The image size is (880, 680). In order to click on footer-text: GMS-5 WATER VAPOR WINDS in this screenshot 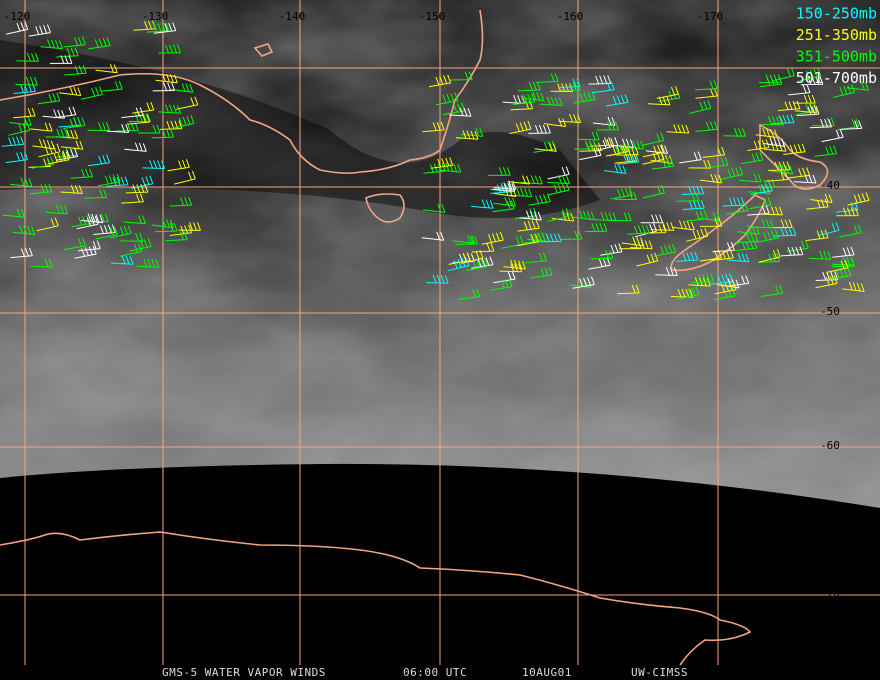, I will do `click(244, 672)`.